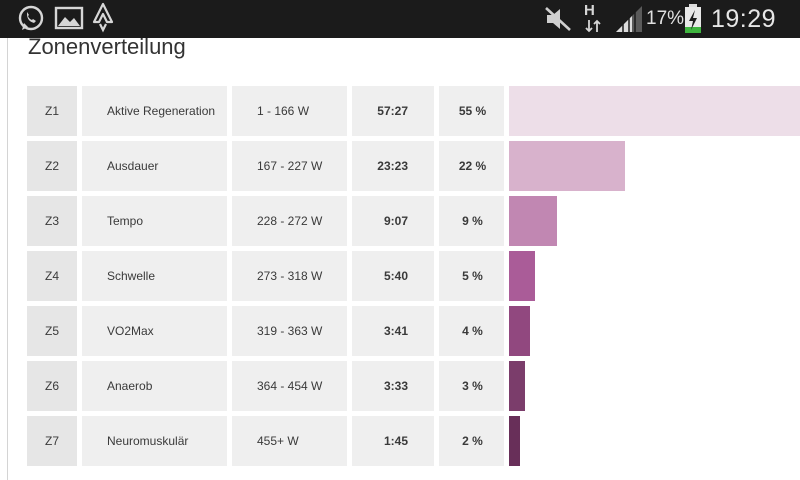 The image size is (800, 480). Describe the element at coordinates (471, 441) in the screenshot. I see `zone-percent: 2 %` at that location.